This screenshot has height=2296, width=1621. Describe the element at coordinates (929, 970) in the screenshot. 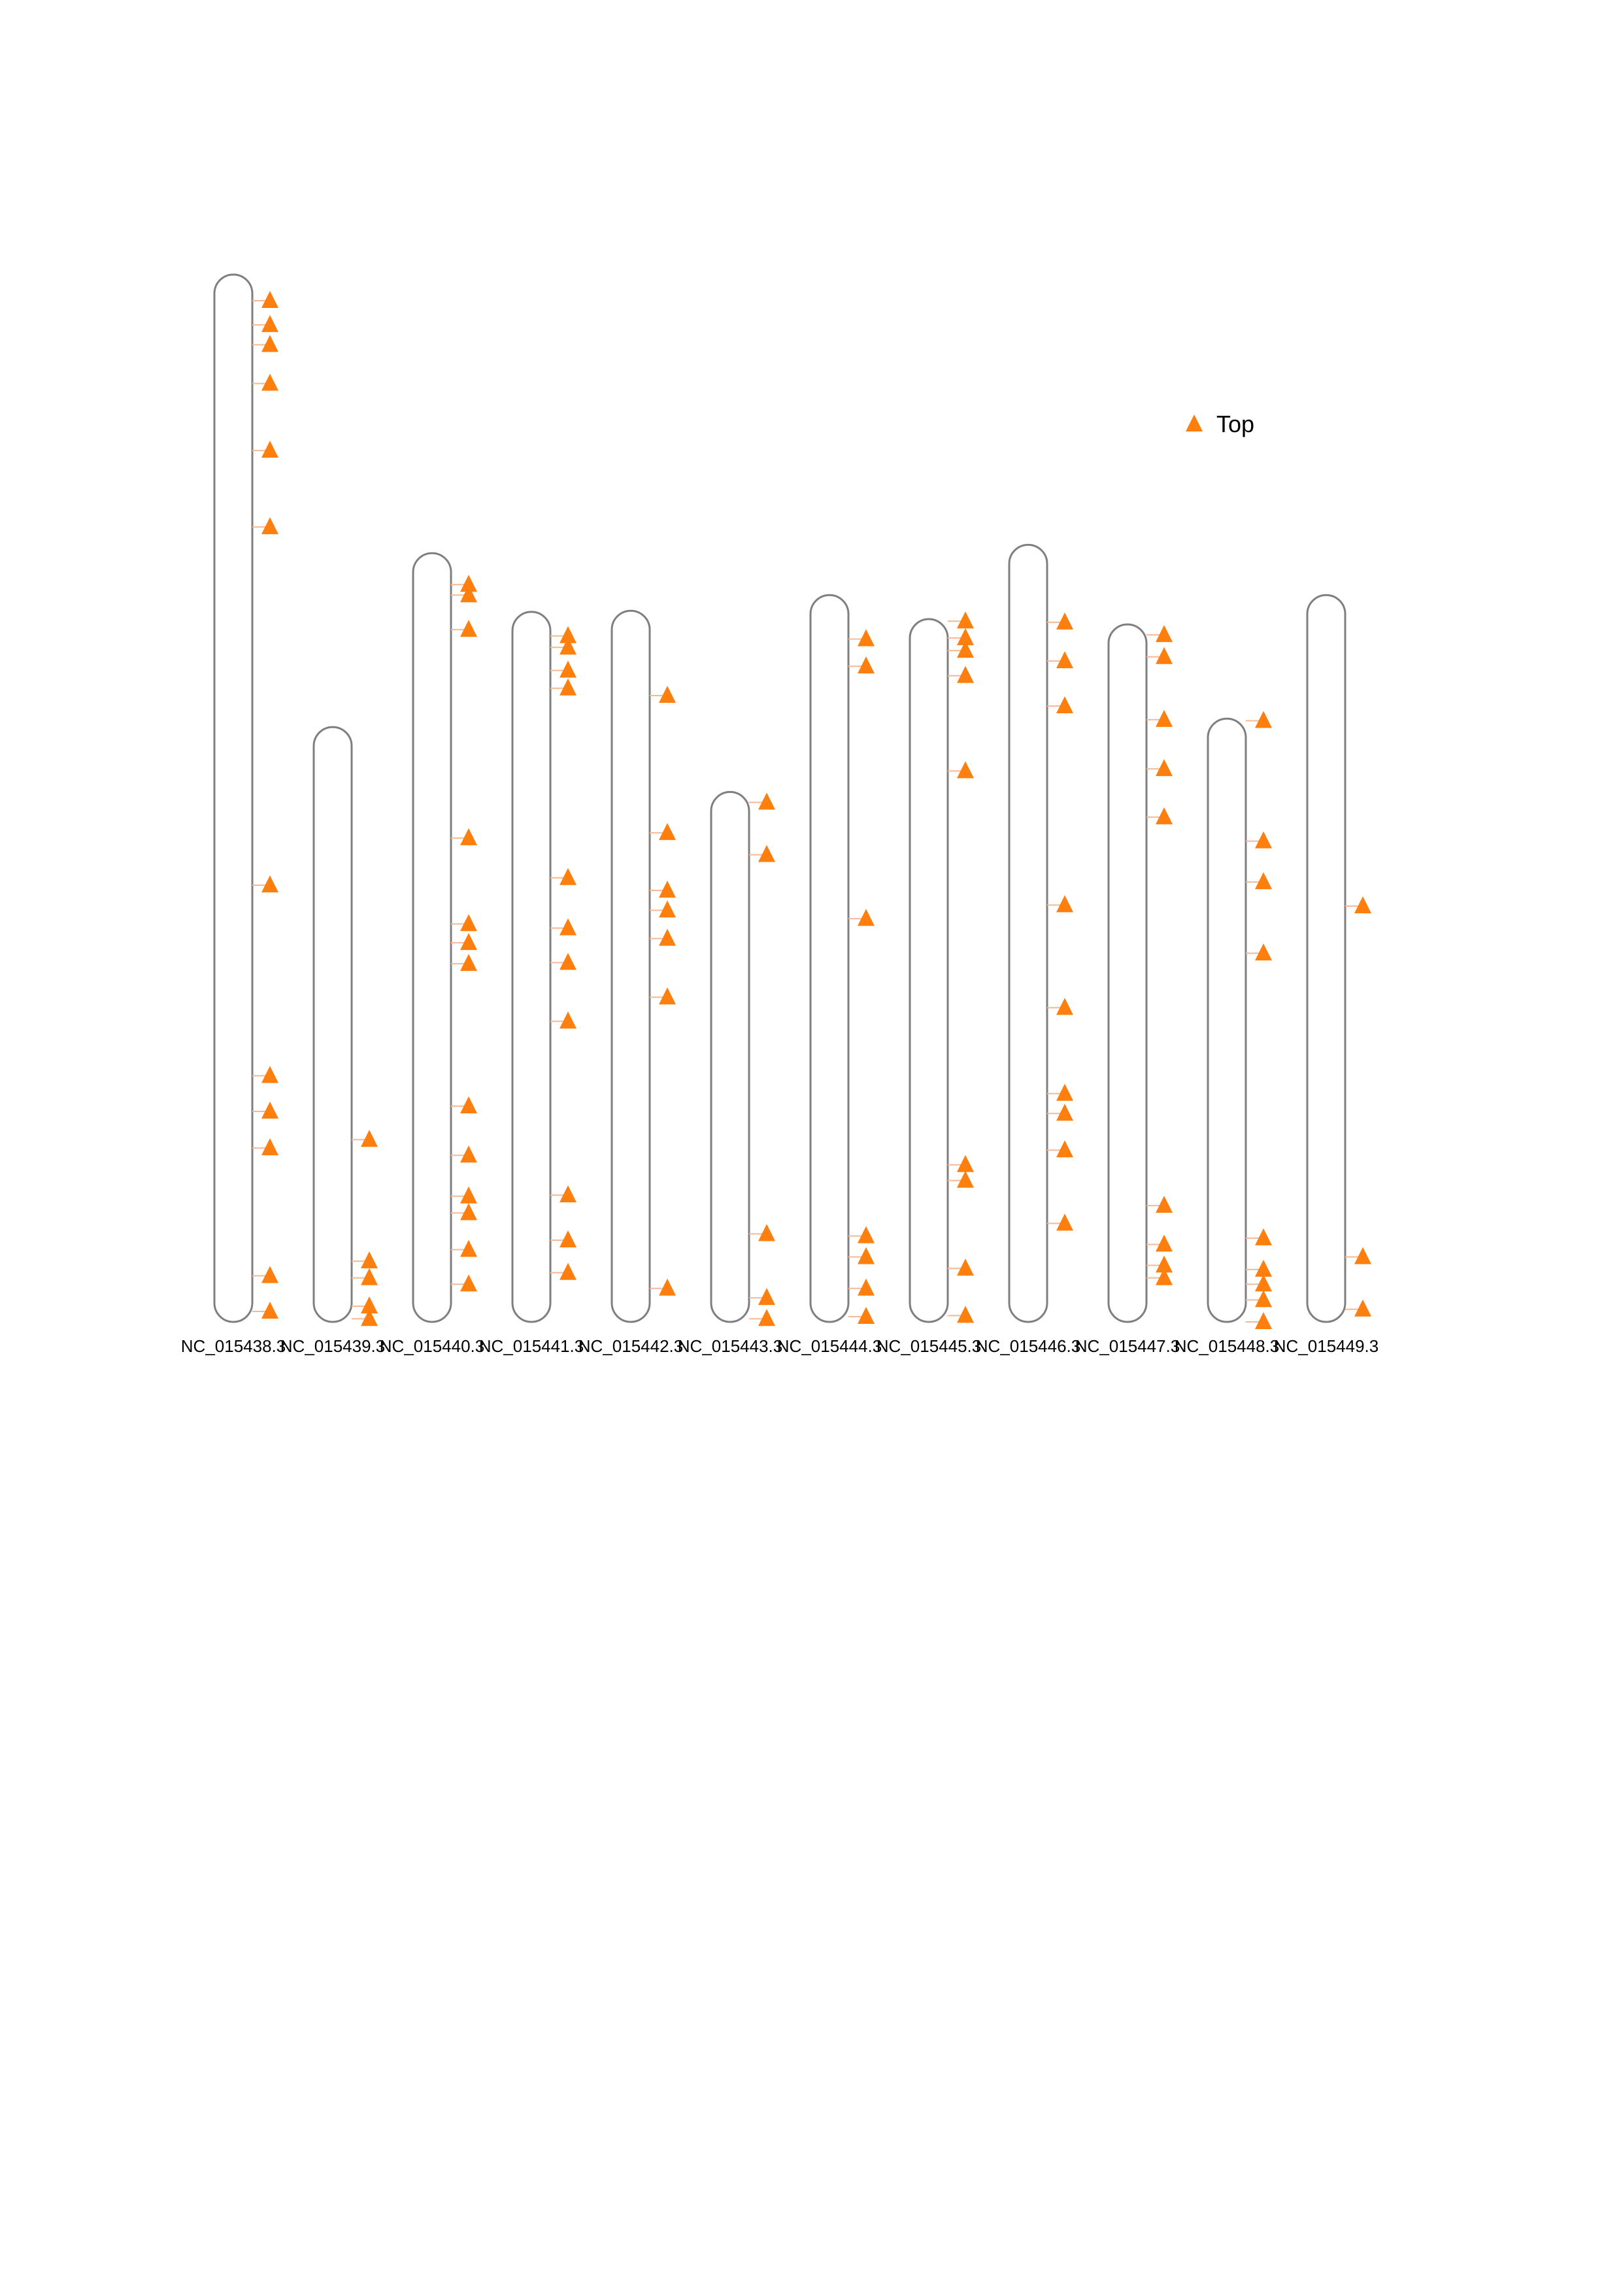

I see `chromosome-NC_015445.3` at that location.